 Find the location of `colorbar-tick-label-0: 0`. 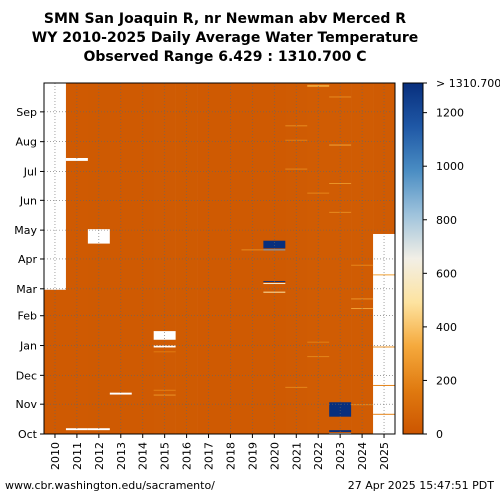

colorbar-tick-label-0: 0 is located at coordinates (439, 434).